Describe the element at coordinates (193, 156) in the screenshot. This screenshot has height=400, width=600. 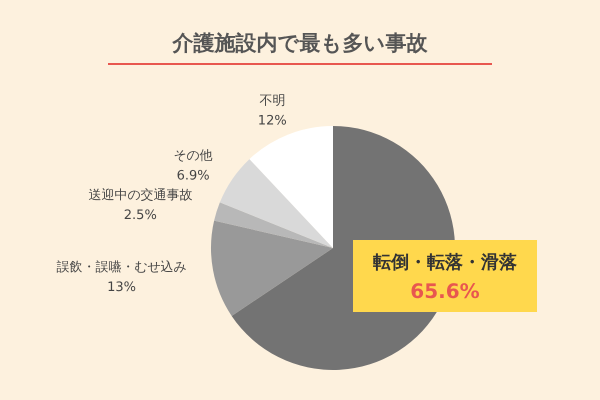
I see `slice-label: その他` at that location.